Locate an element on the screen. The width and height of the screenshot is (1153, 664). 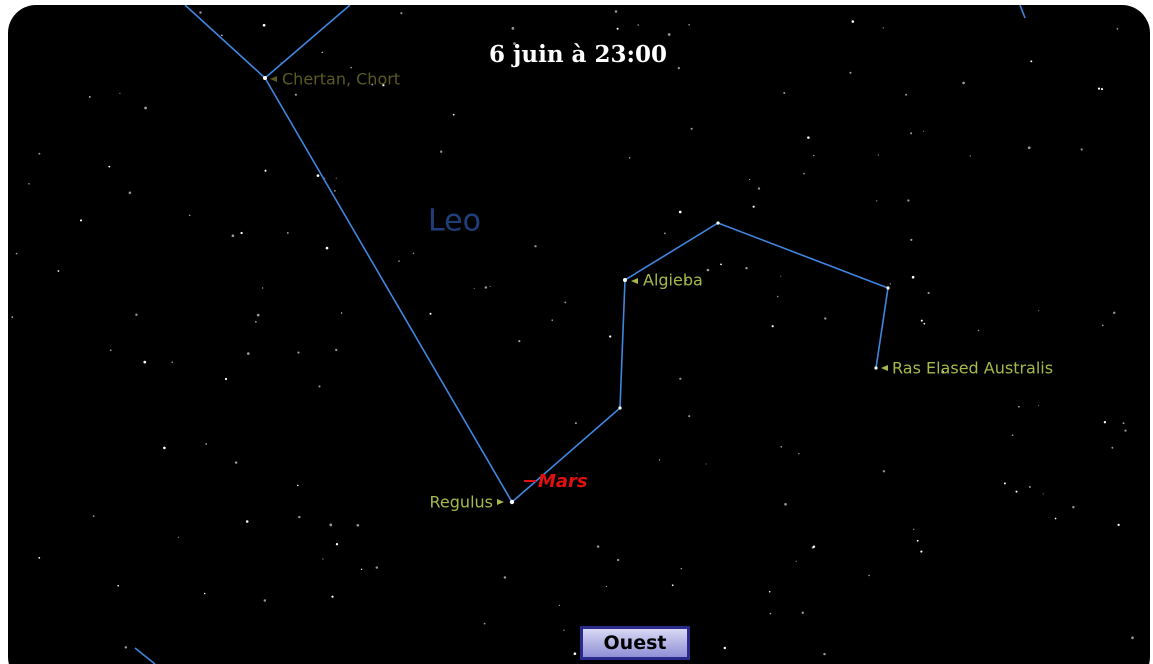
line is located at coordinates (1022, 12).